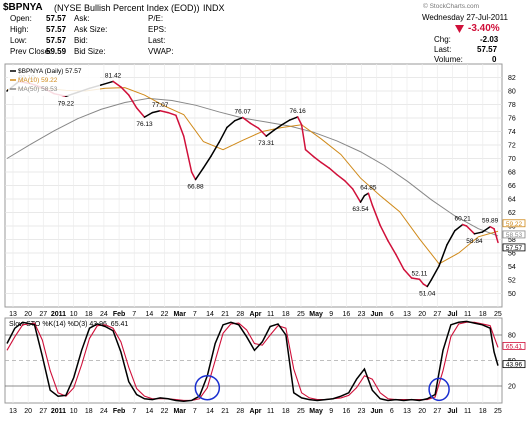 The width and height of the screenshot is (532, 424). Describe the element at coordinates (156, 18) in the screenshot. I see `pe-label: P/E:` at that location.